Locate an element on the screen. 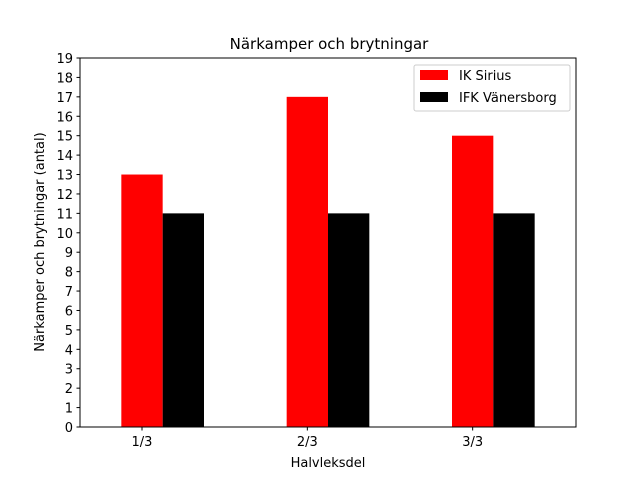 Image resolution: width=640 pixels, height=480 pixels. legend: IK Sirius IFK Vänersborg is located at coordinates (492, 88).